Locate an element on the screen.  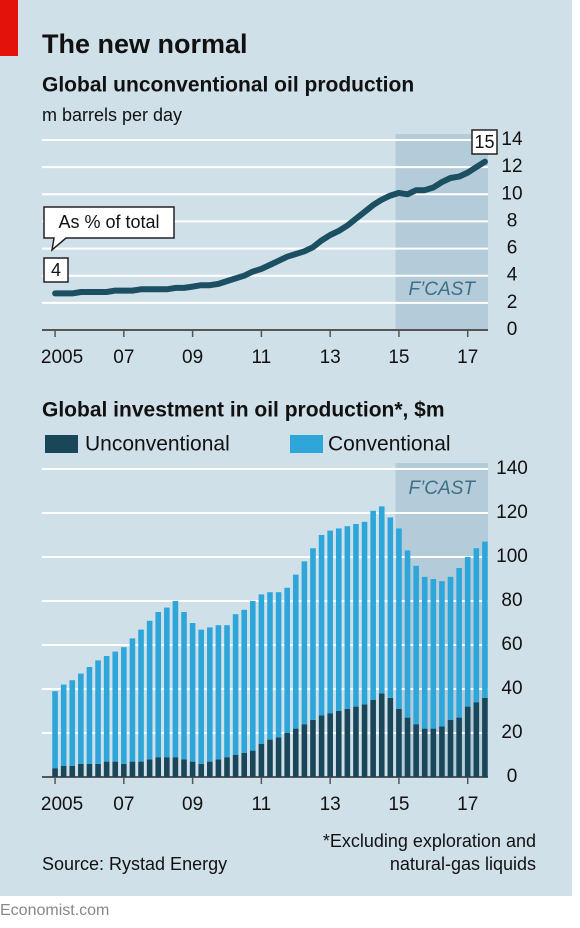
y-tick-label: 14 is located at coordinates (512, 139).